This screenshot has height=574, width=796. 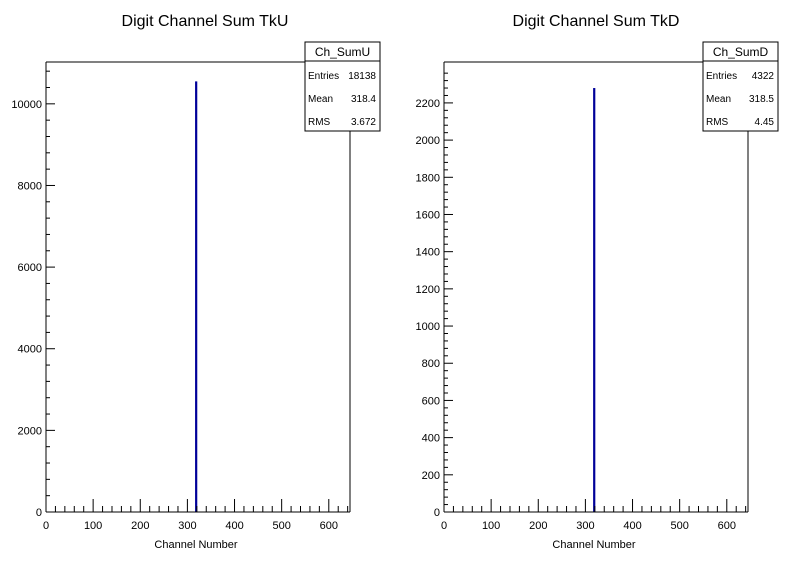 What do you see at coordinates (431, 439) in the screenshot?
I see `y-tick-label: 400` at bounding box center [431, 439].